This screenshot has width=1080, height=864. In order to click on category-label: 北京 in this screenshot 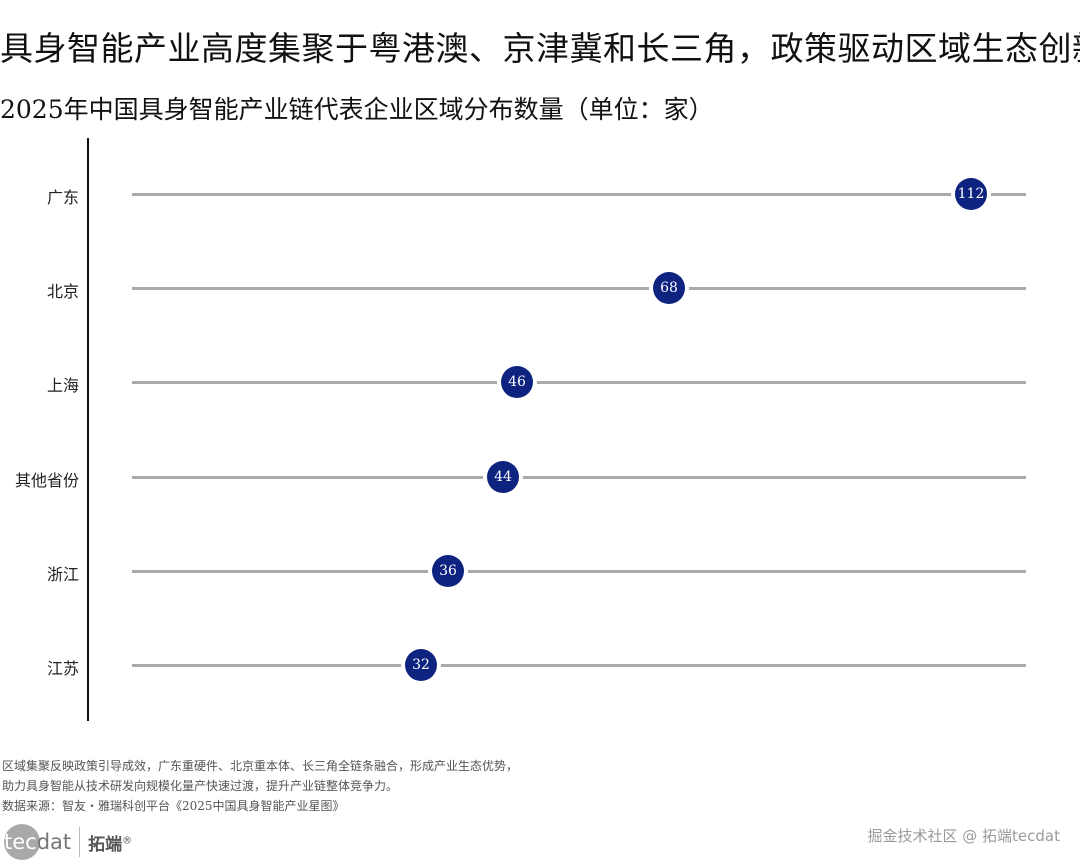, I will do `click(62, 291)`.